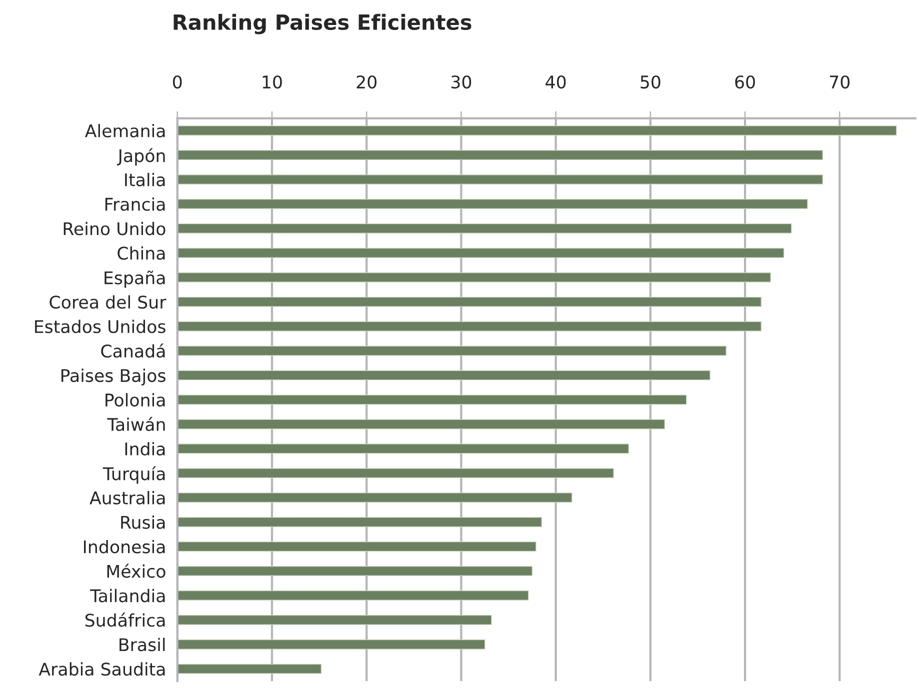 The width and height of the screenshot is (919, 688). I want to click on x-tick-label: 70, so click(840, 82).